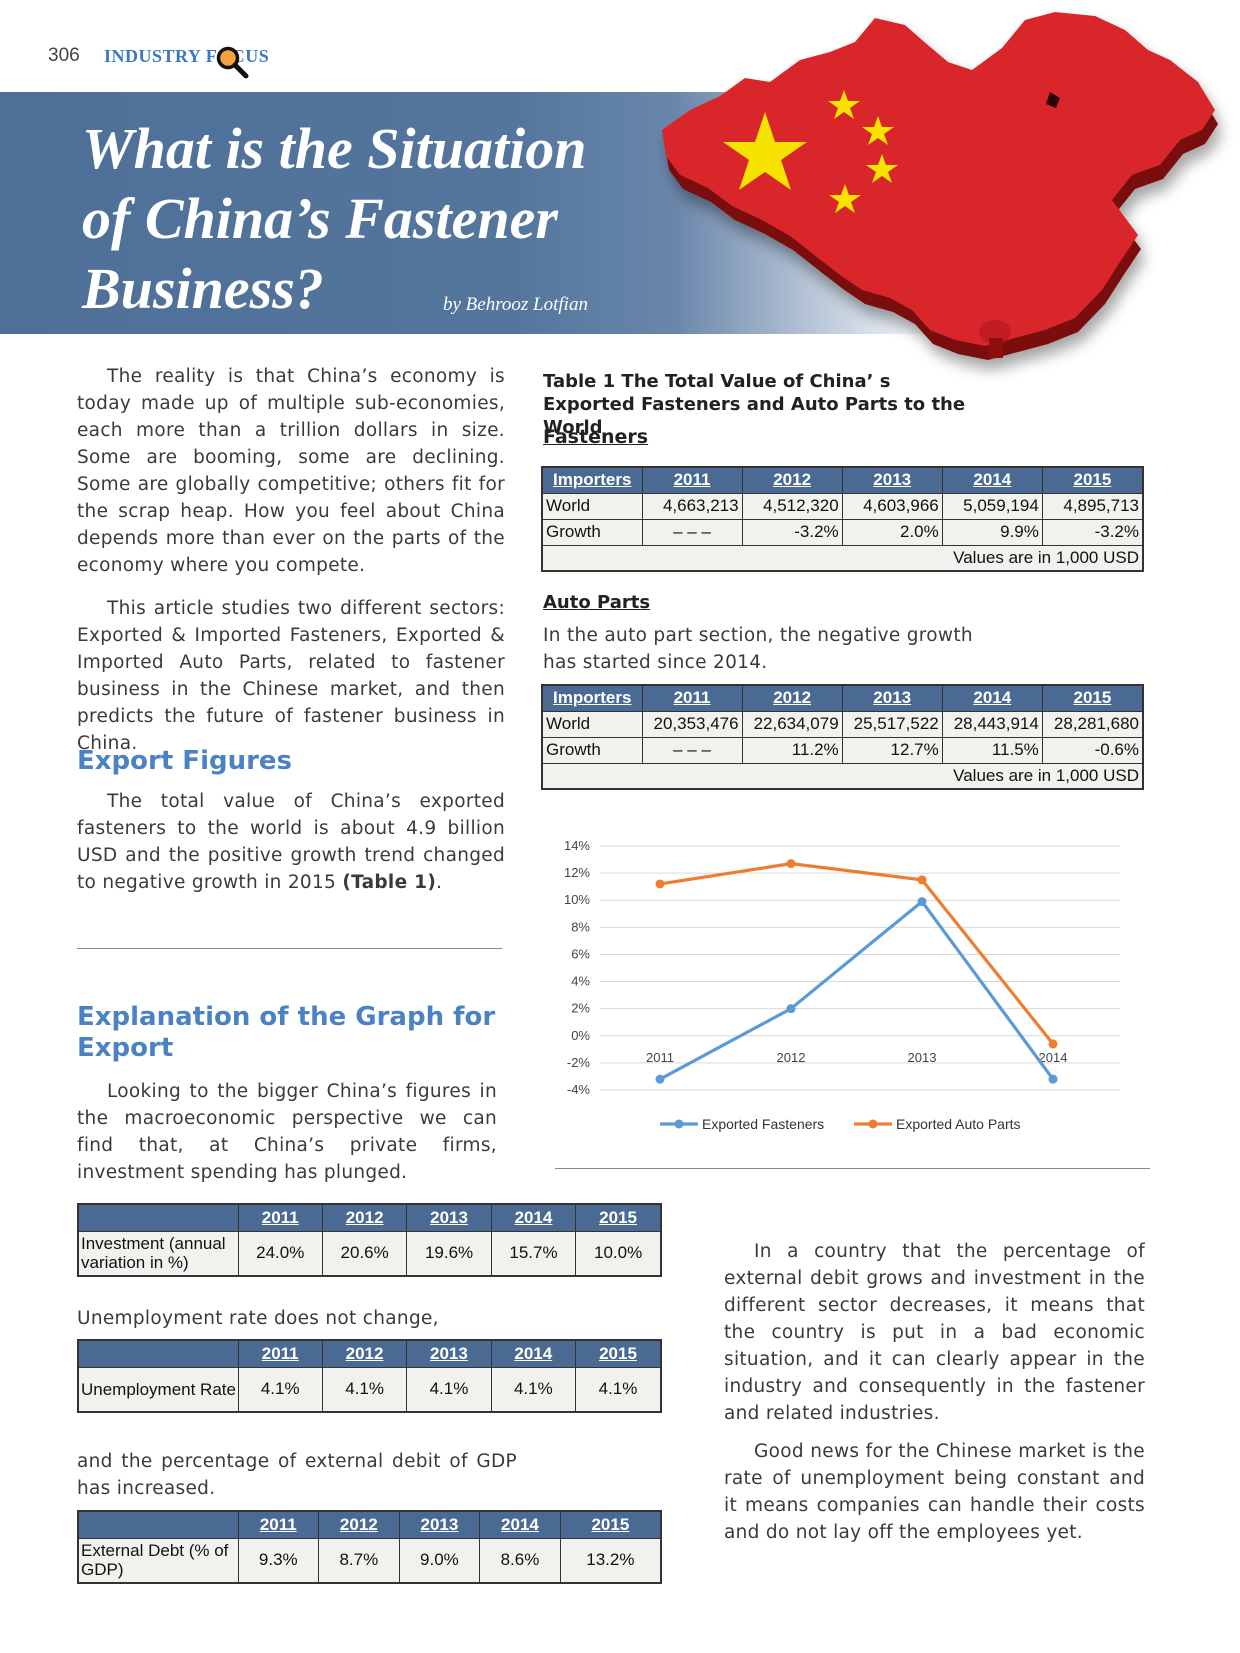  I want to click on table-cell: 9.9%, so click(992, 532).